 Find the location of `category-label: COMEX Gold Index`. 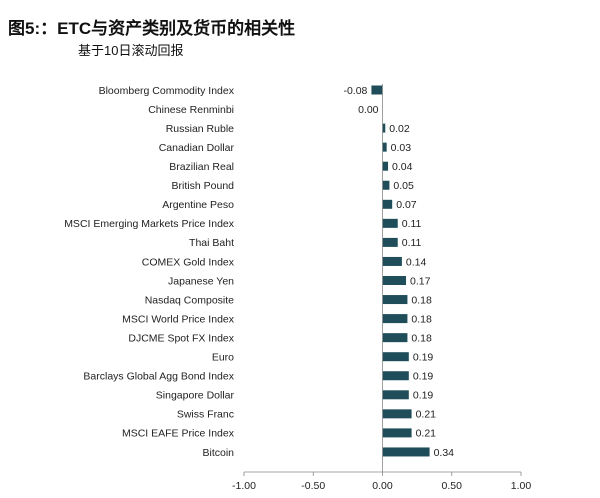

category-label: COMEX Gold Index is located at coordinates (188, 262).